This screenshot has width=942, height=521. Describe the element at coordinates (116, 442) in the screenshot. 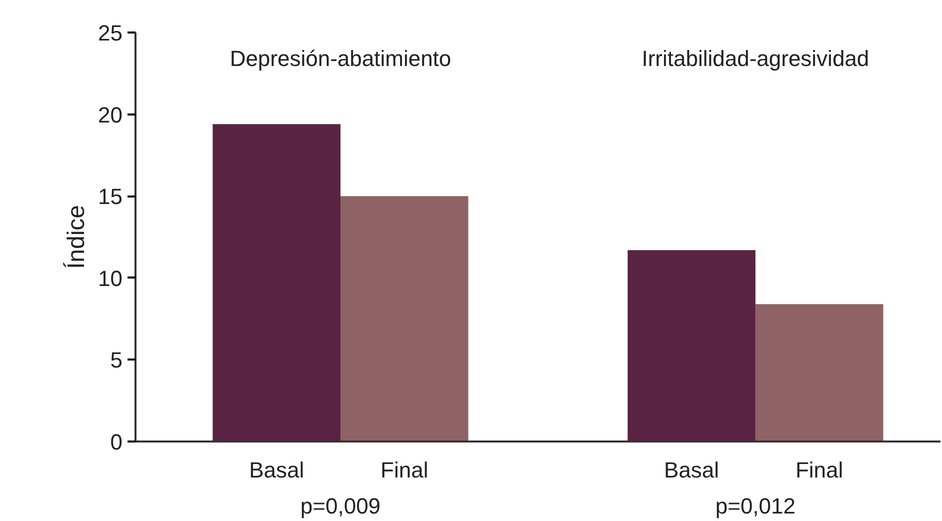

I see `y-tick-label: 0` at that location.